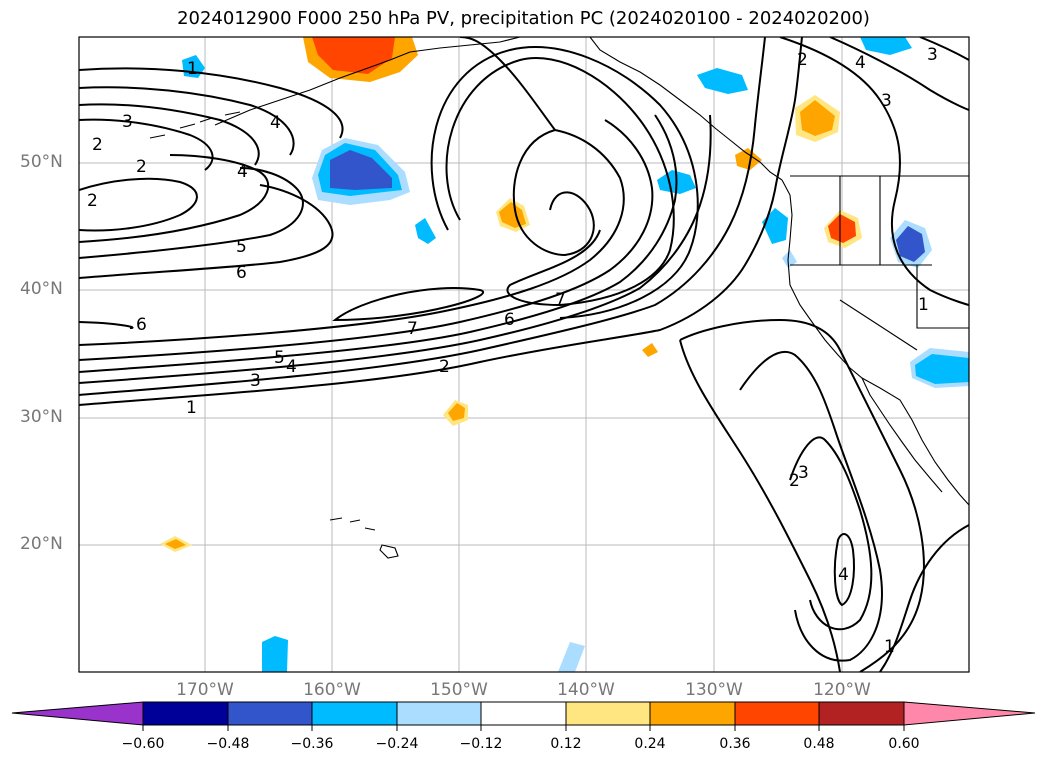  What do you see at coordinates (456, 412) in the screenshot?
I see `precip-positive-30n-core` at bounding box center [456, 412].